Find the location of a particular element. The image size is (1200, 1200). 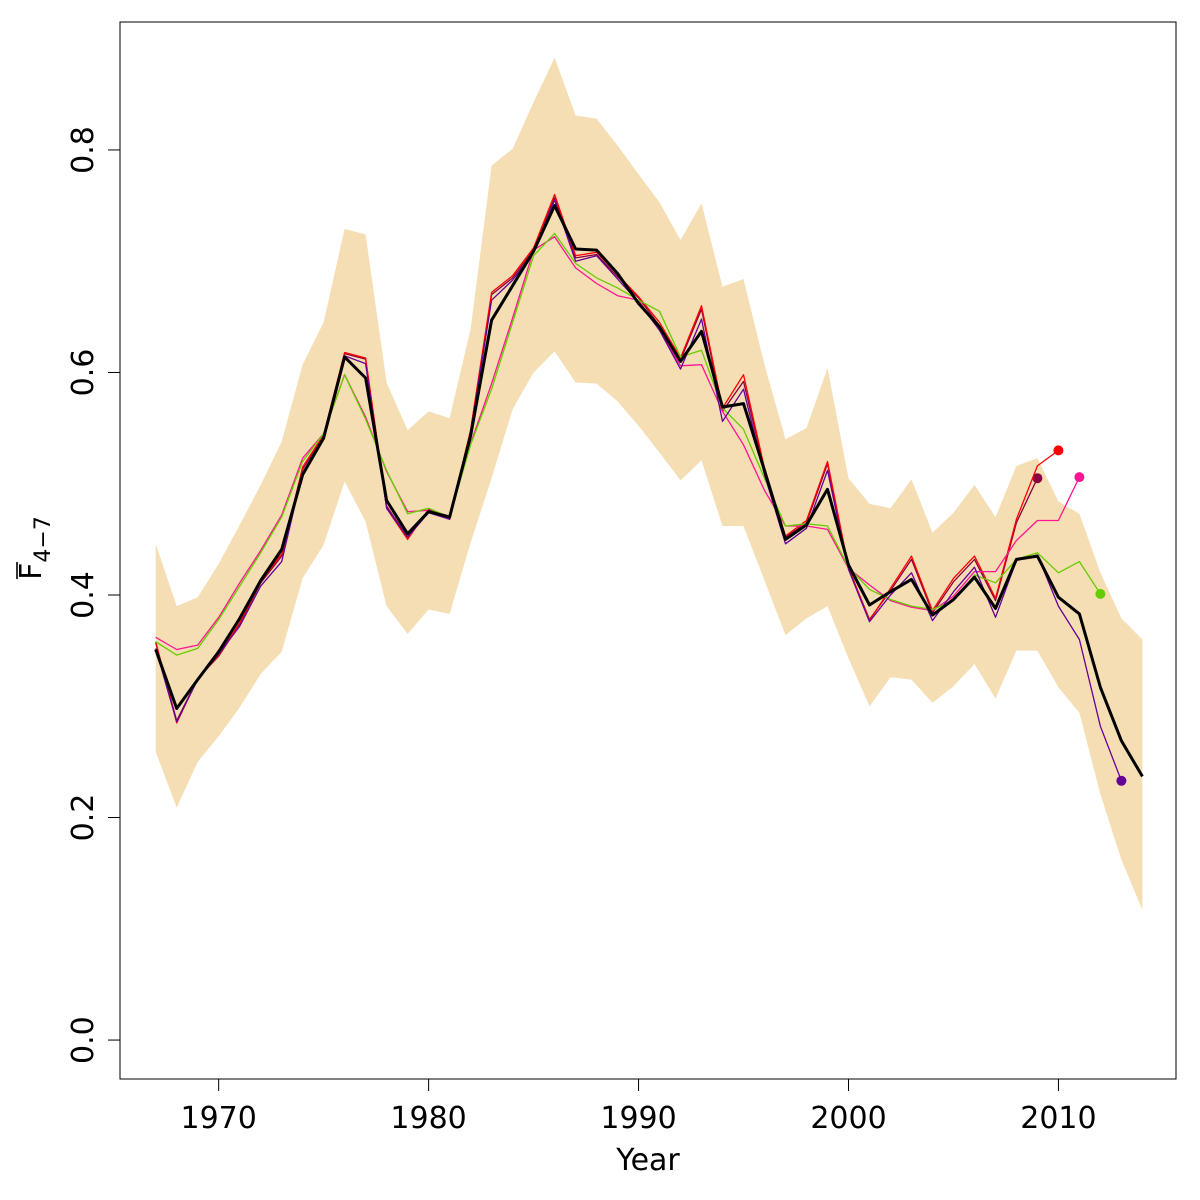

y-axis-title-main: F is located at coordinates (31, 571).